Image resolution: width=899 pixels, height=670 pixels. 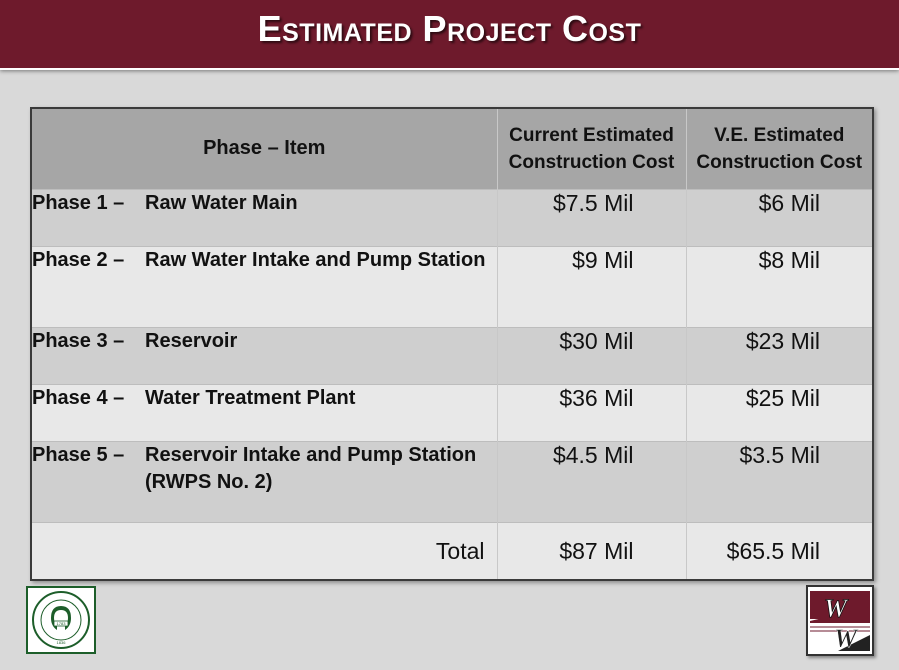 I want to click on ww-logo-bottom-letter: W, so click(x=846, y=638).